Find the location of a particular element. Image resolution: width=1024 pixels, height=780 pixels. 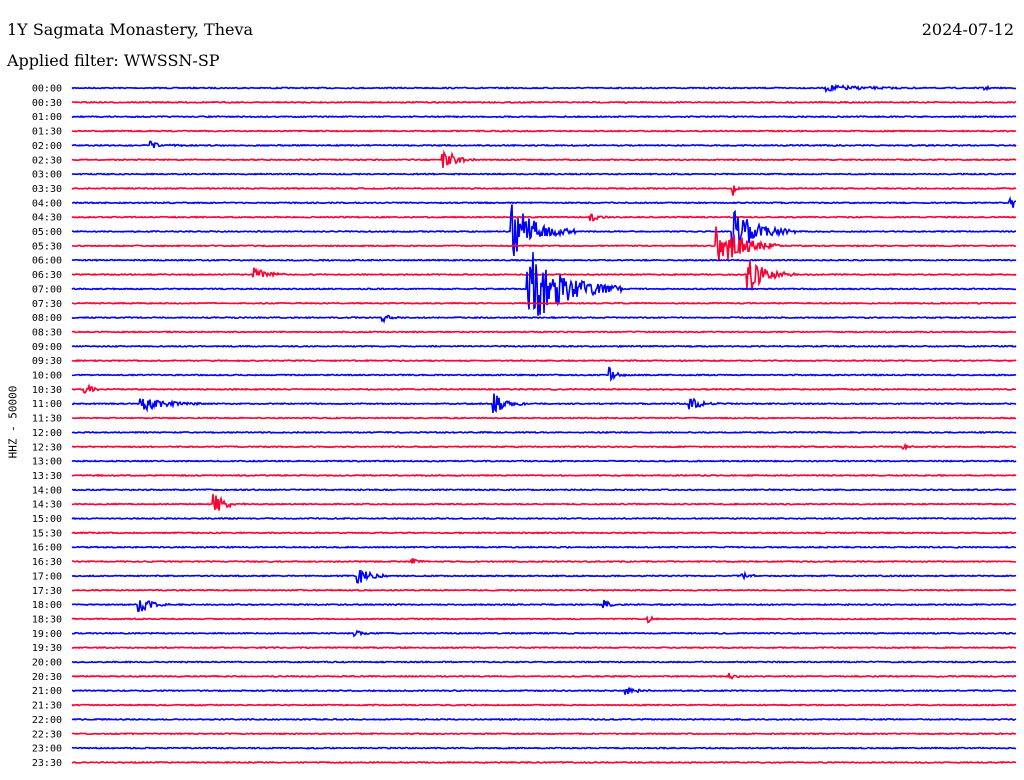

row-tick-label: 00:30 is located at coordinates (47, 103).